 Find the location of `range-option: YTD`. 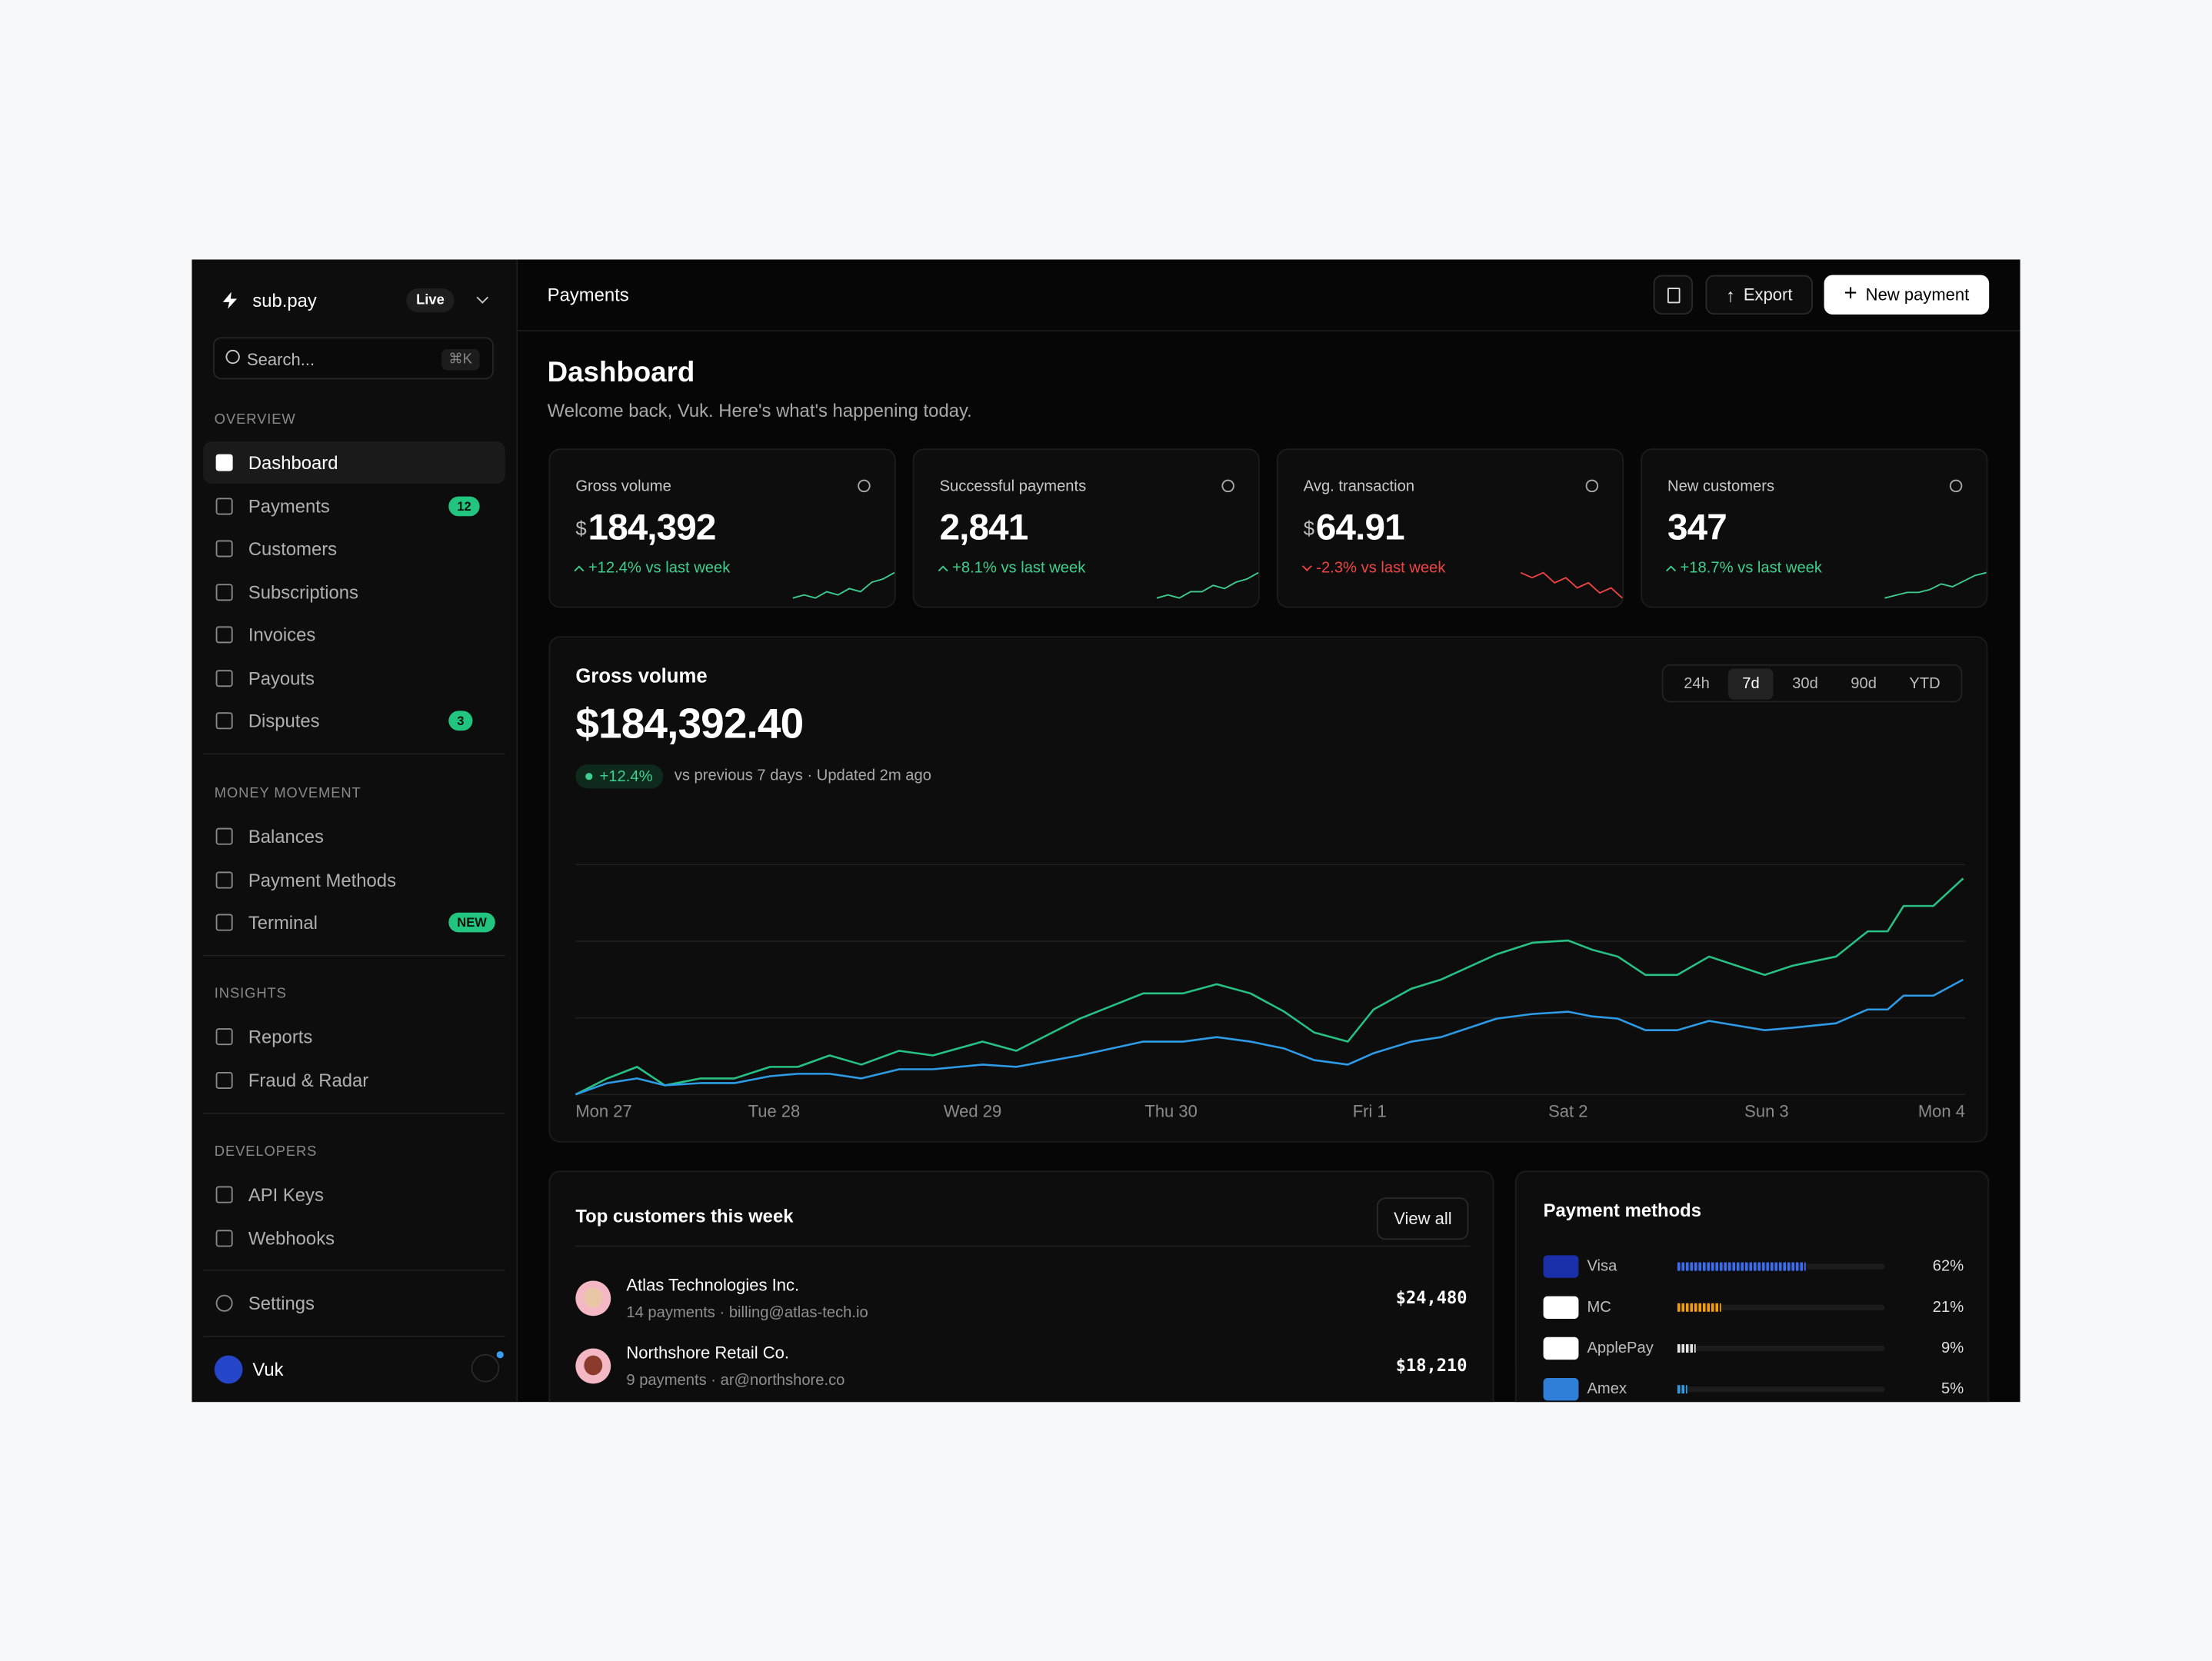

range-option: YTD is located at coordinates (1925, 683).